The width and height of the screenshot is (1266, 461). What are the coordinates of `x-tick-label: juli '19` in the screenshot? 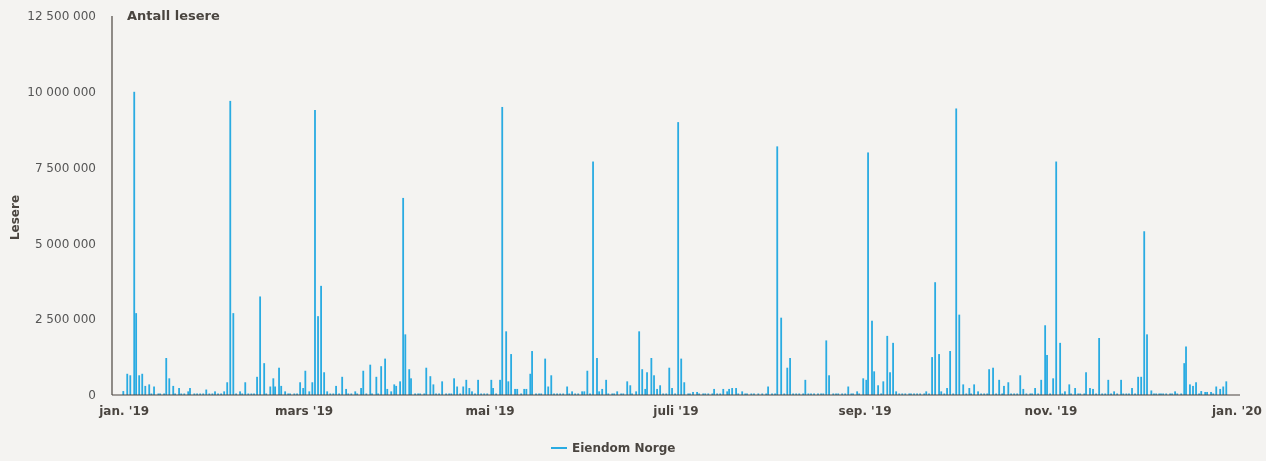 It's located at (675, 411).